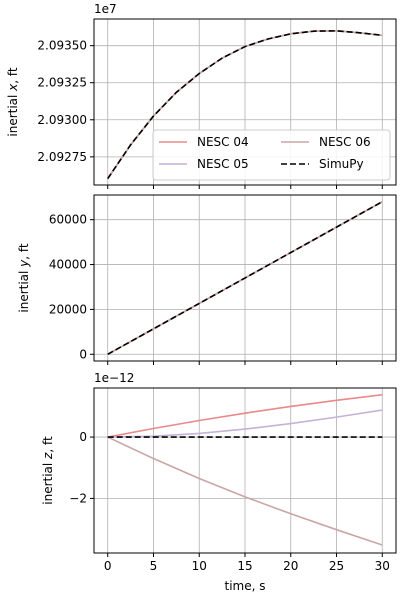 Image resolution: width=400 pixels, height=600 pixels. I want to click on y-axis-label: inertial x, ft, so click(13, 102).